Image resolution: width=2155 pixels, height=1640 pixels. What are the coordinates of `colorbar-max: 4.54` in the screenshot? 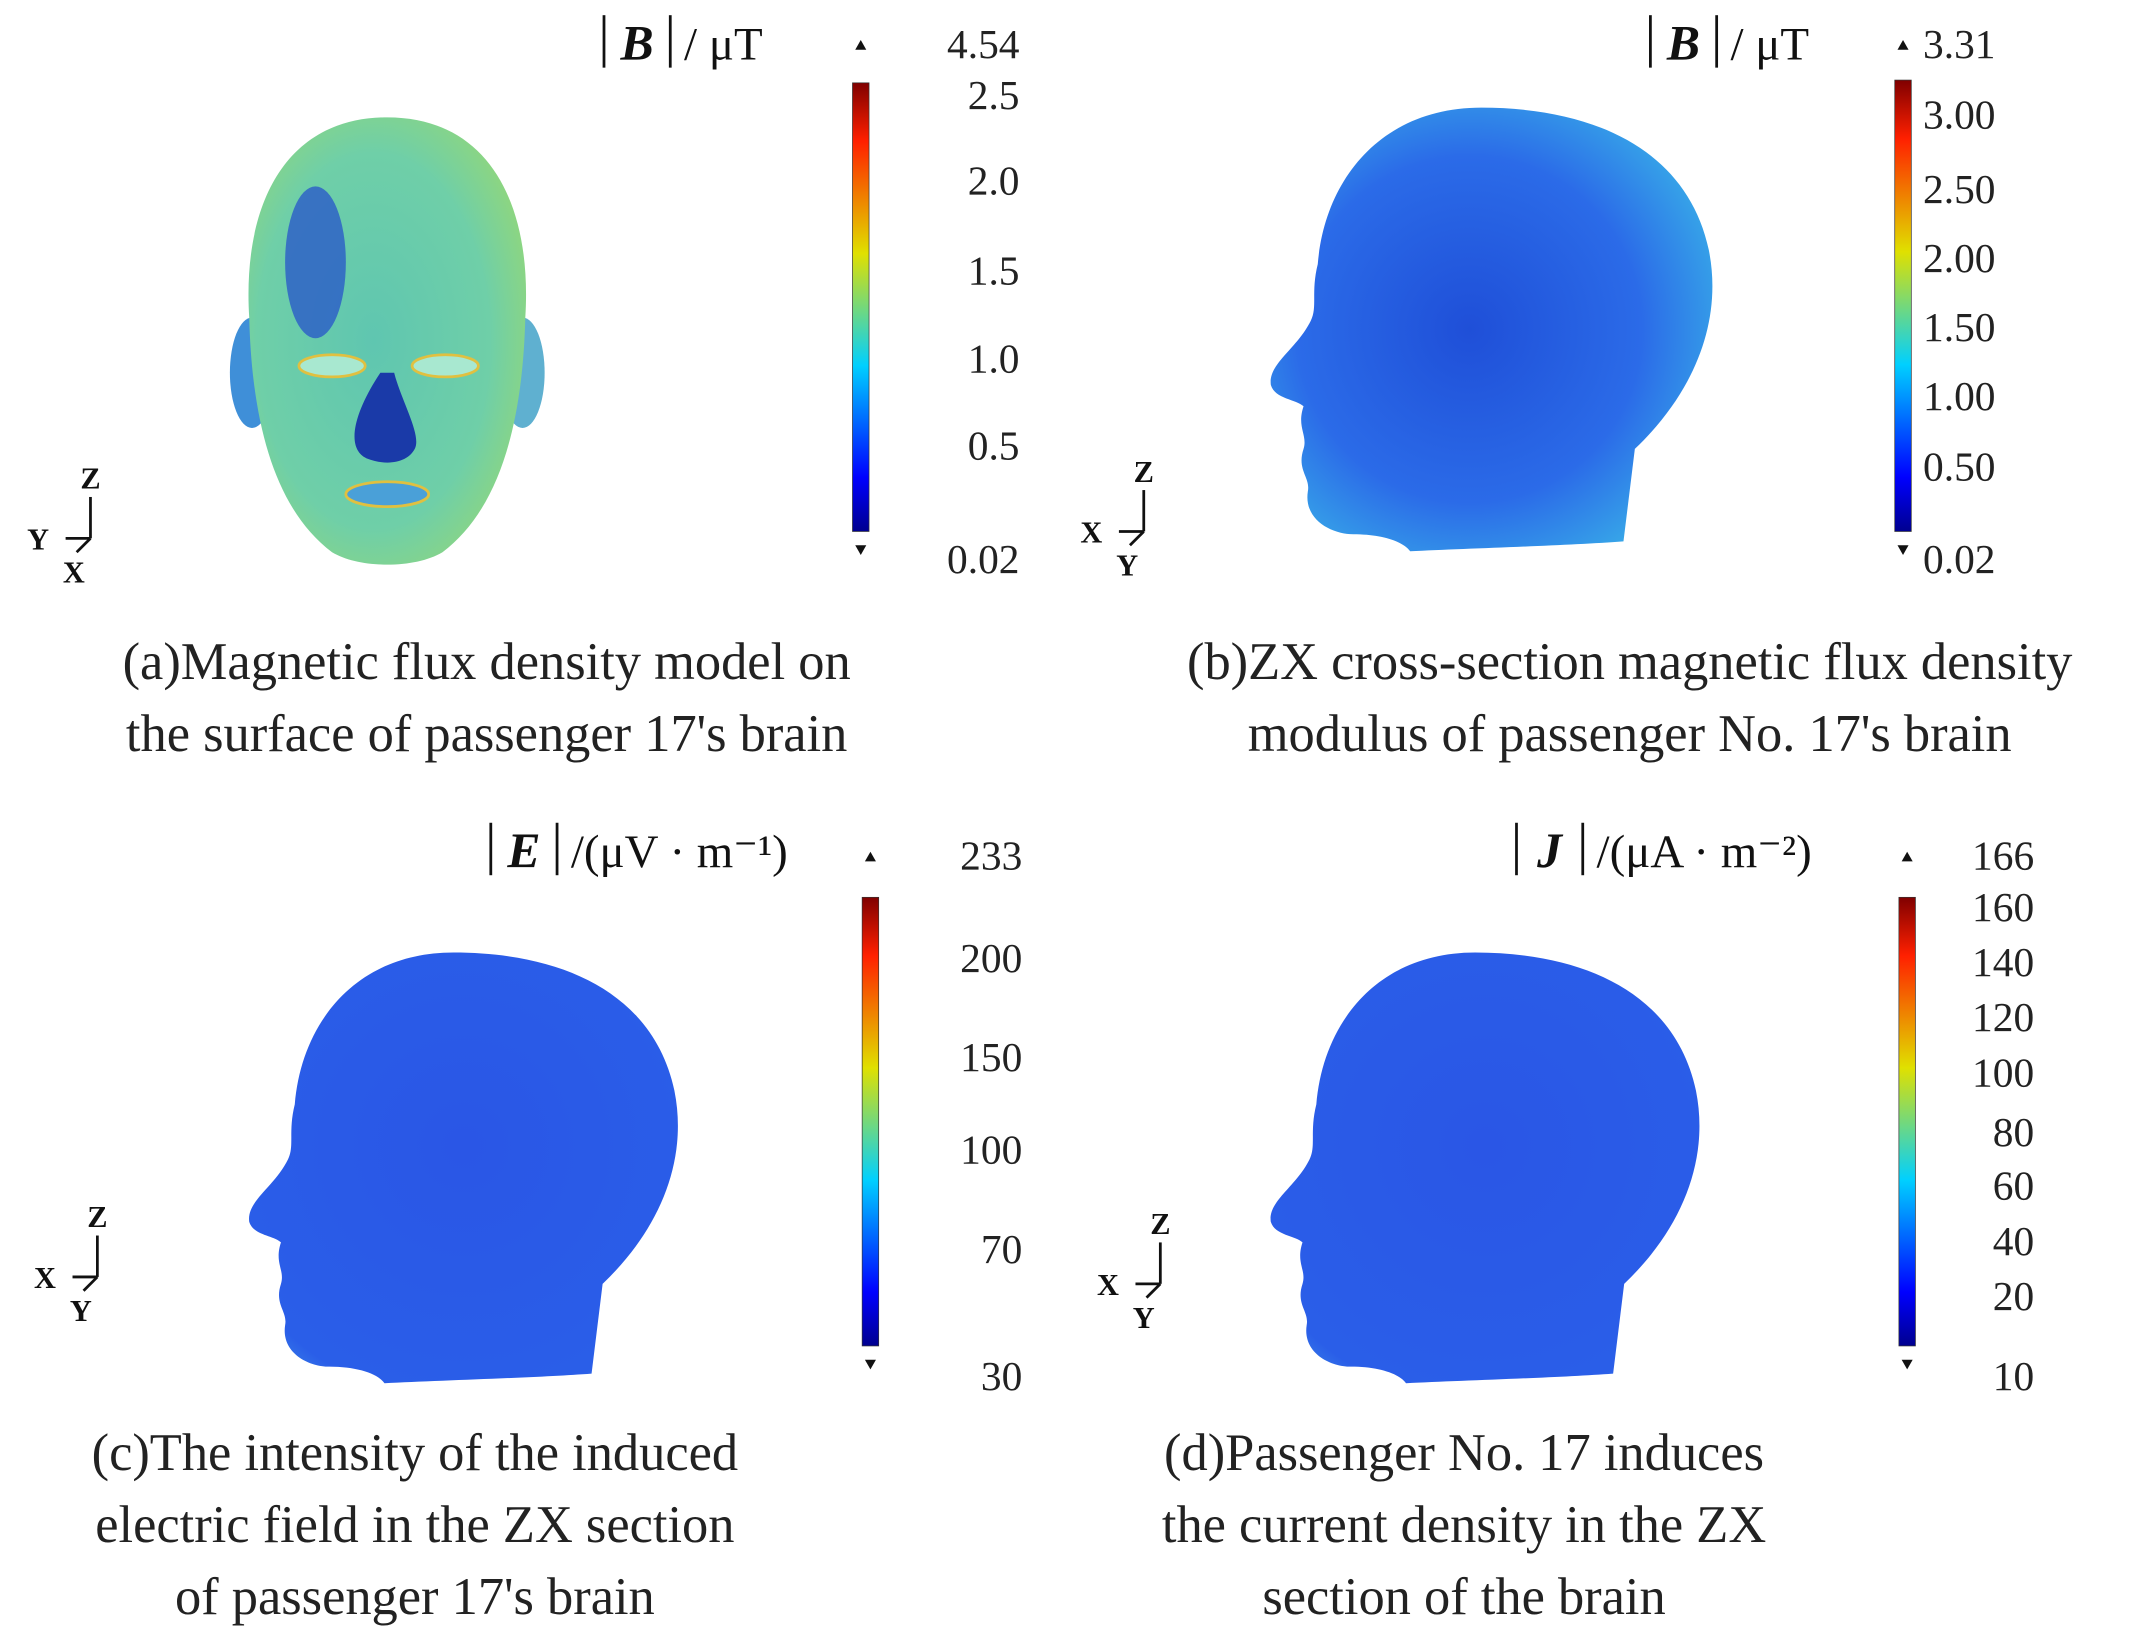 It's located at (983, 44).